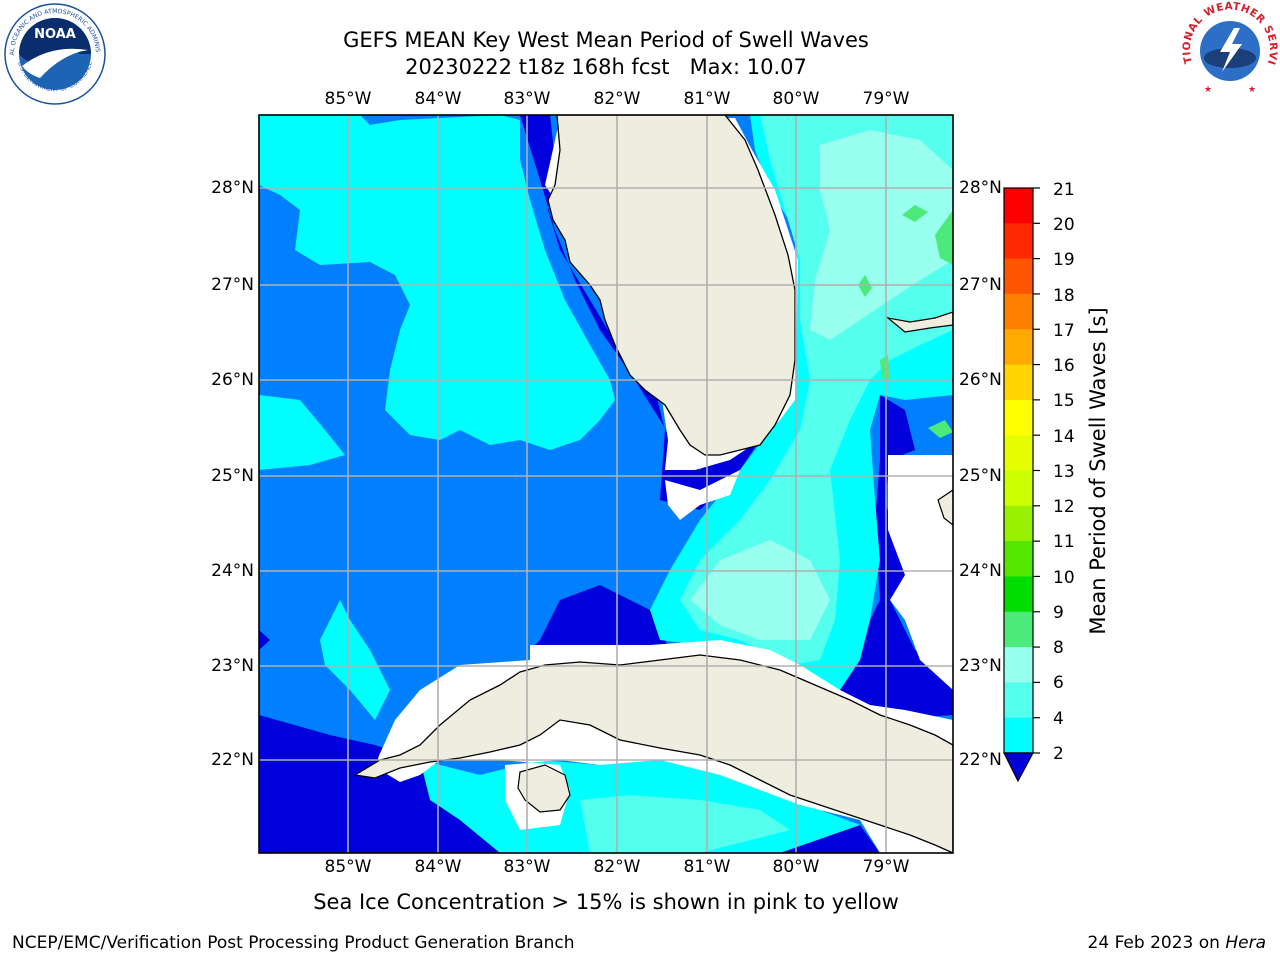  Describe the element at coordinates (1208, 90) in the screenshot. I see `nws-star-icon: ★` at that location.